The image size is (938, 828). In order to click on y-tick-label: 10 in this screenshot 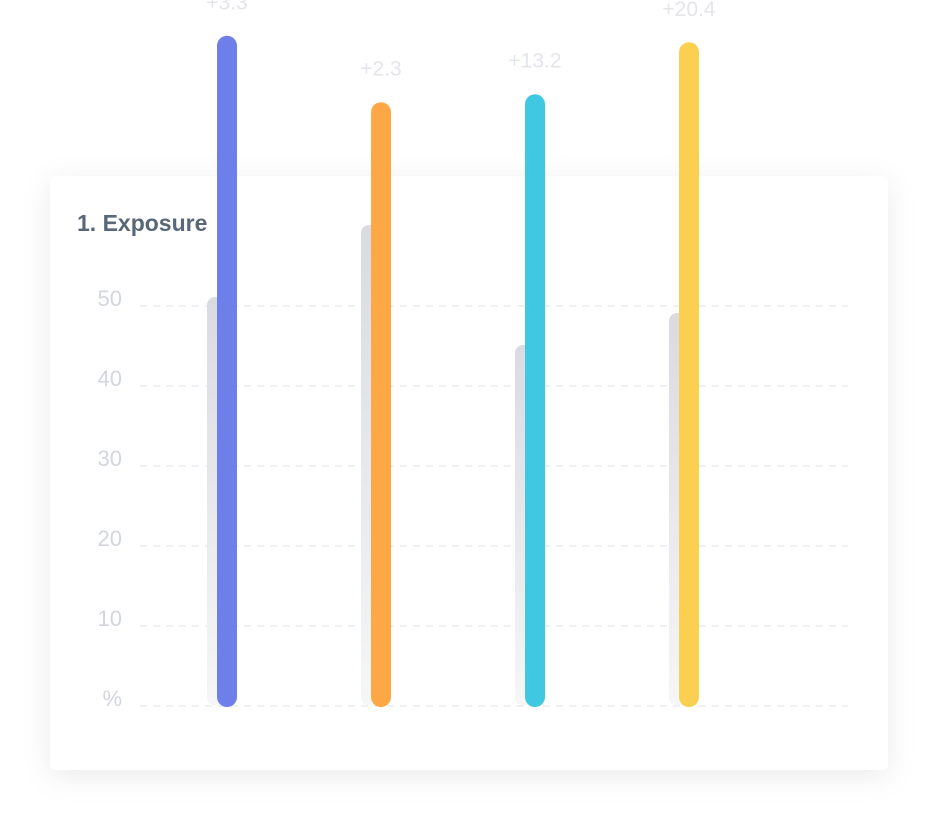, I will do `click(110, 618)`.